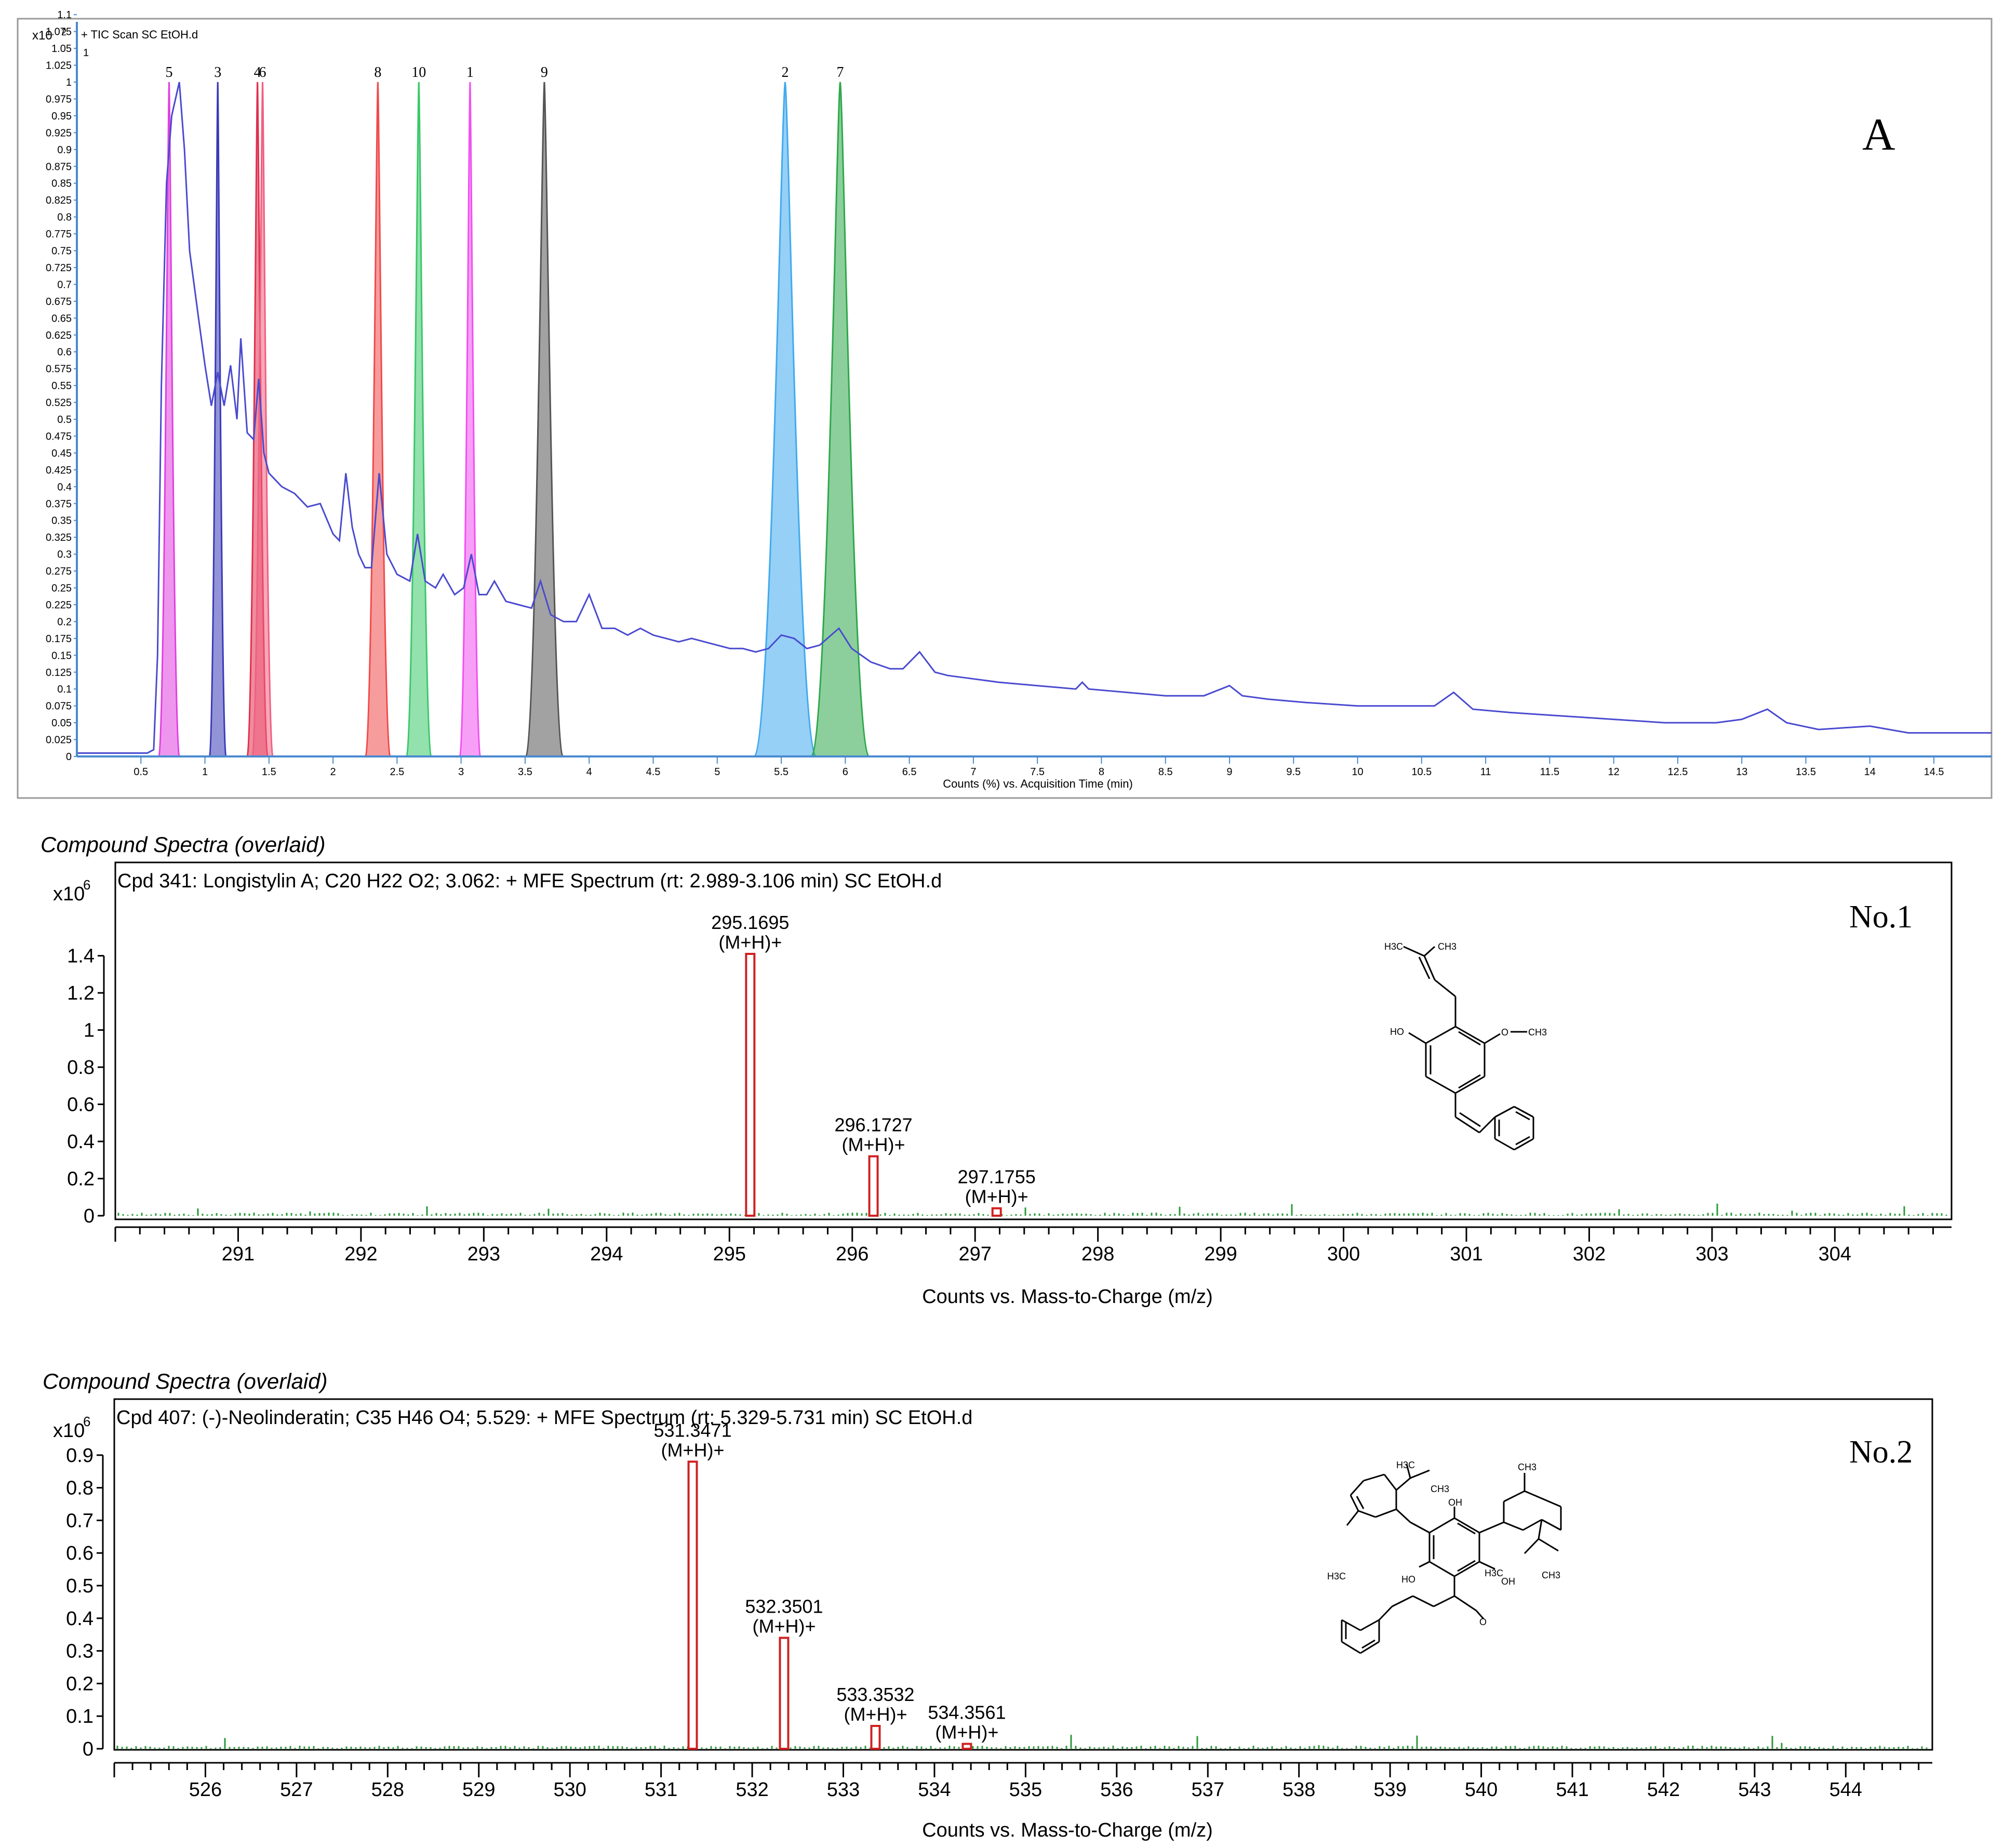 The width and height of the screenshot is (2004, 1848). What do you see at coordinates (64, 217) in the screenshot?
I see `tic-y-tick-label: 0.8` at bounding box center [64, 217].